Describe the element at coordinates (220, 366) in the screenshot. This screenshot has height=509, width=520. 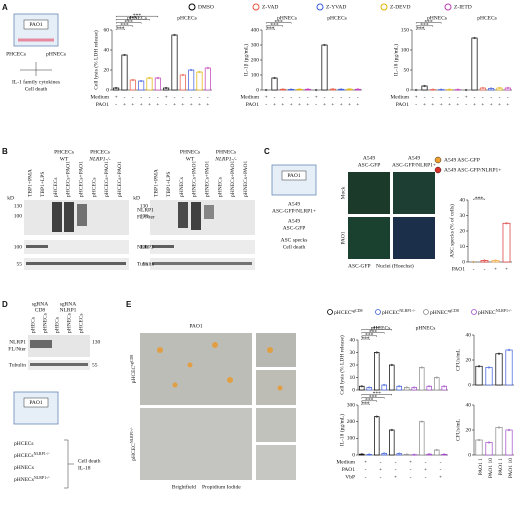
I see `pi-cells` at that location.